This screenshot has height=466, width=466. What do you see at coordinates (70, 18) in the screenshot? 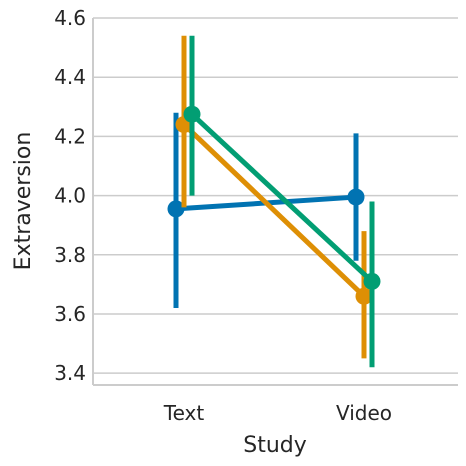
I see `y-tick-label: 4.6` at bounding box center [70, 18].